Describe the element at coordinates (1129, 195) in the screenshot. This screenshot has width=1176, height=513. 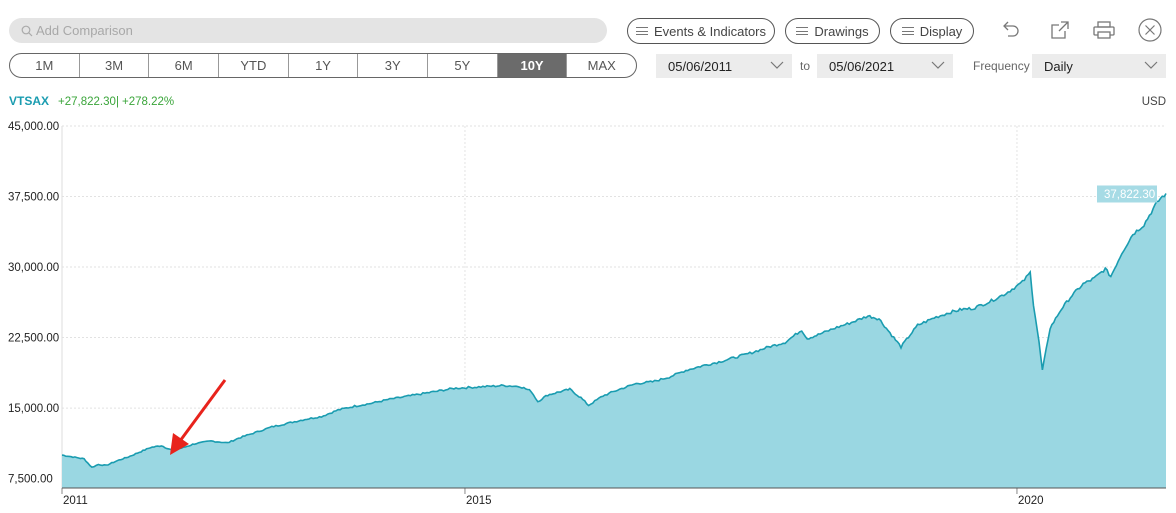
I see `last-value-label: 37,822.30` at that location.